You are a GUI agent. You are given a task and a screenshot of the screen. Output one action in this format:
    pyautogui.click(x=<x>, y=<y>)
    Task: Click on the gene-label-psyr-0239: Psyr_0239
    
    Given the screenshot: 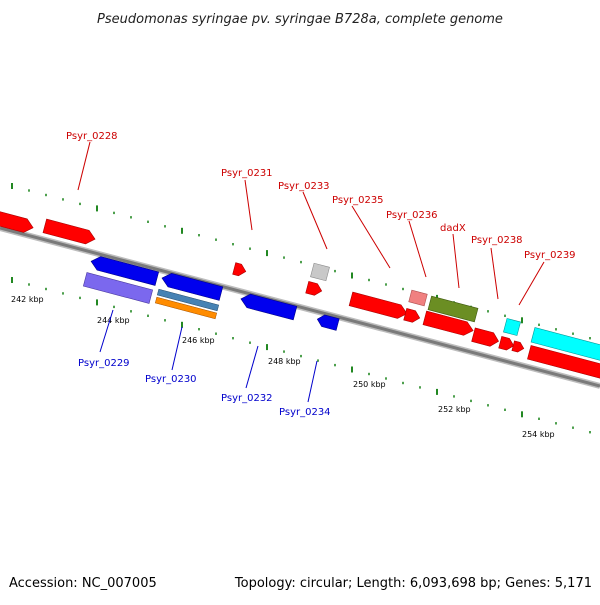 What is the action you would take?
    pyautogui.click(x=550, y=255)
    